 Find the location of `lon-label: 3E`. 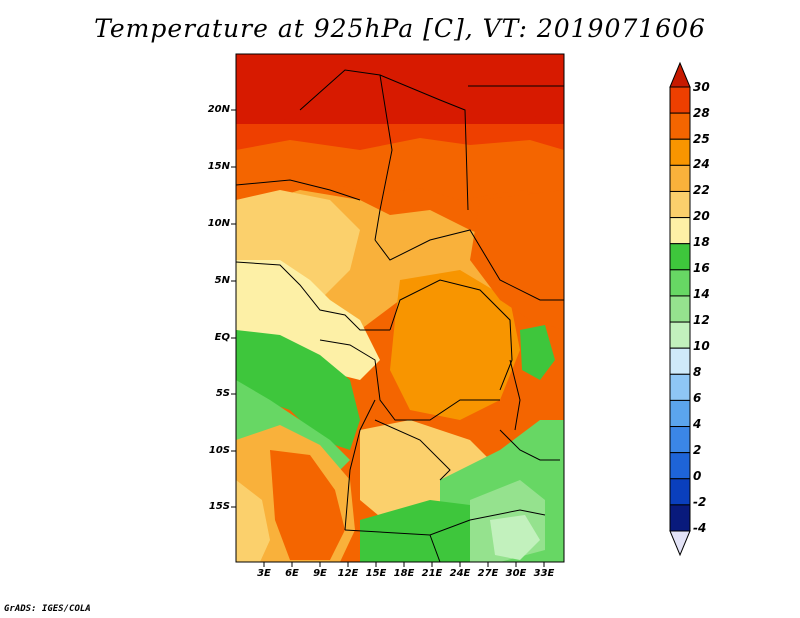

lon-label: 3E is located at coordinates (264, 573).